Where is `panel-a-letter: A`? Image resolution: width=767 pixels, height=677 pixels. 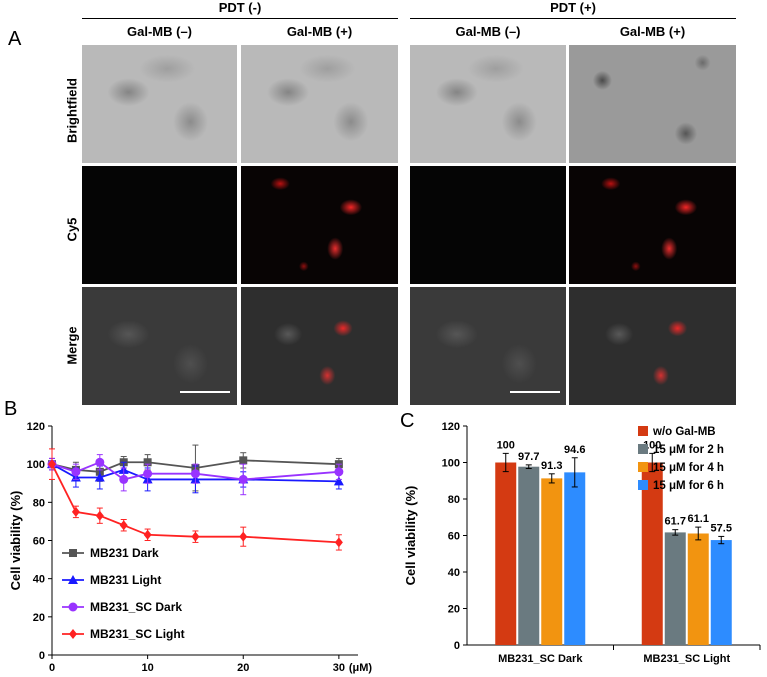
panel-a-letter: A is located at coordinates (15, 39).